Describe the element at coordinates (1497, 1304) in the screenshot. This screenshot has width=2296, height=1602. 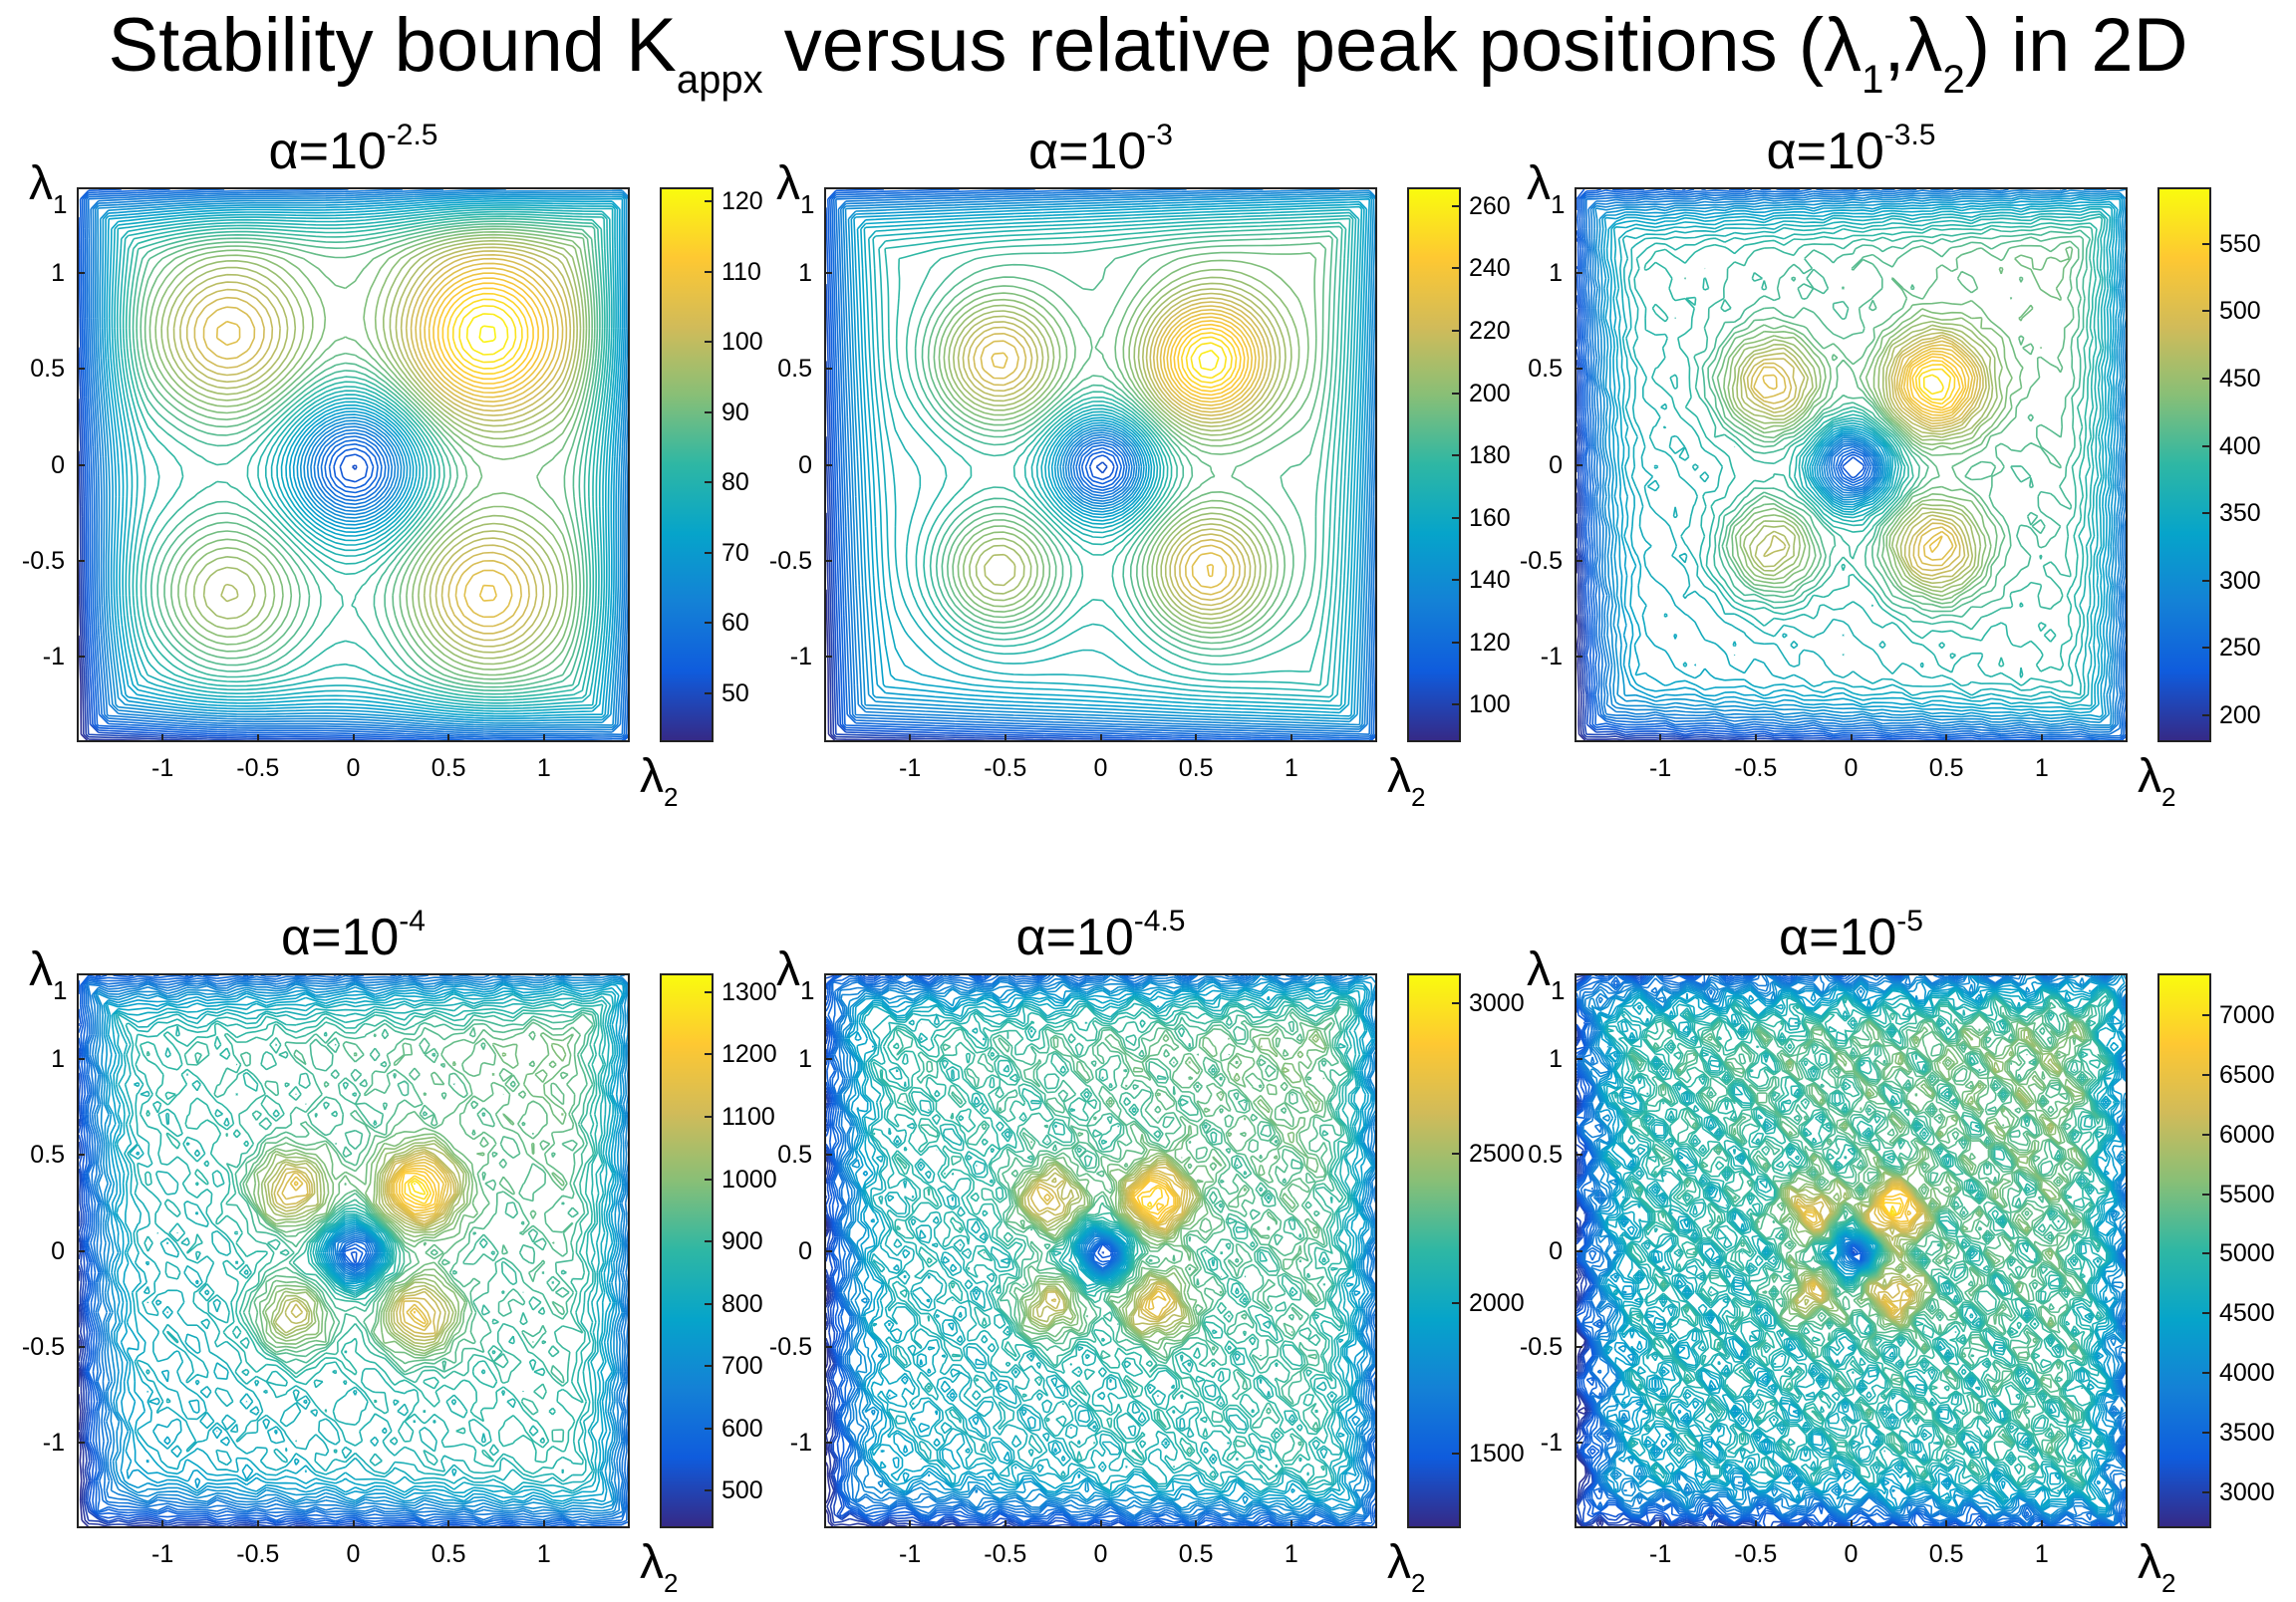
I see `colorbar-tick-label: 2000` at that location.